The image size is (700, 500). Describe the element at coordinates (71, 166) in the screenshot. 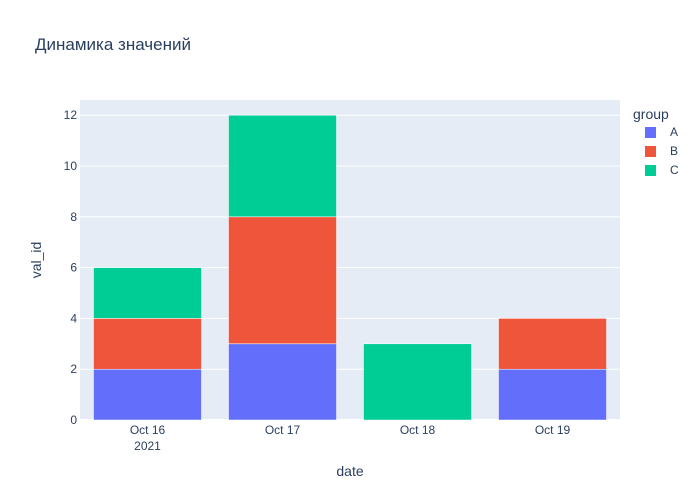

I see `y-tick-label: 10` at that location.